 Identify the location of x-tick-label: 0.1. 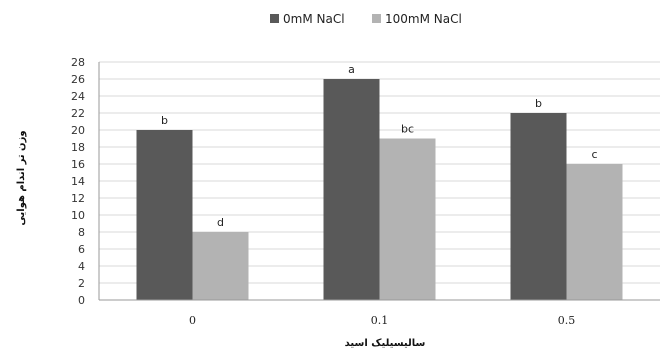
(380, 320).